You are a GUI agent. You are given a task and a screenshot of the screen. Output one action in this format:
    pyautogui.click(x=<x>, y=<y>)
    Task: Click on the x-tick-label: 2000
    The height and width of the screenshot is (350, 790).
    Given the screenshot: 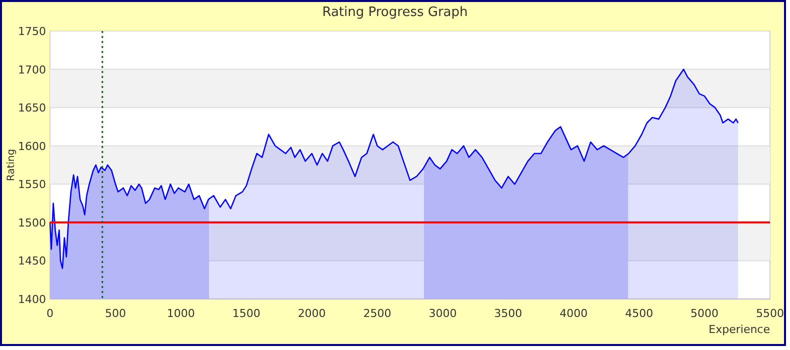 What is the action you would take?
    pyautogui.click(x=312, y=313)
    